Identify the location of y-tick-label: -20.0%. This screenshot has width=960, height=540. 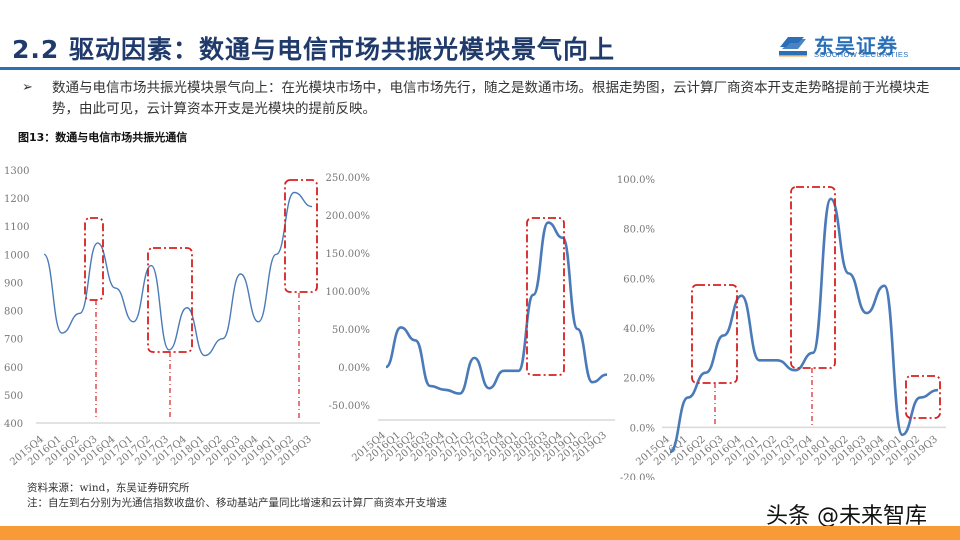
(637, 476).